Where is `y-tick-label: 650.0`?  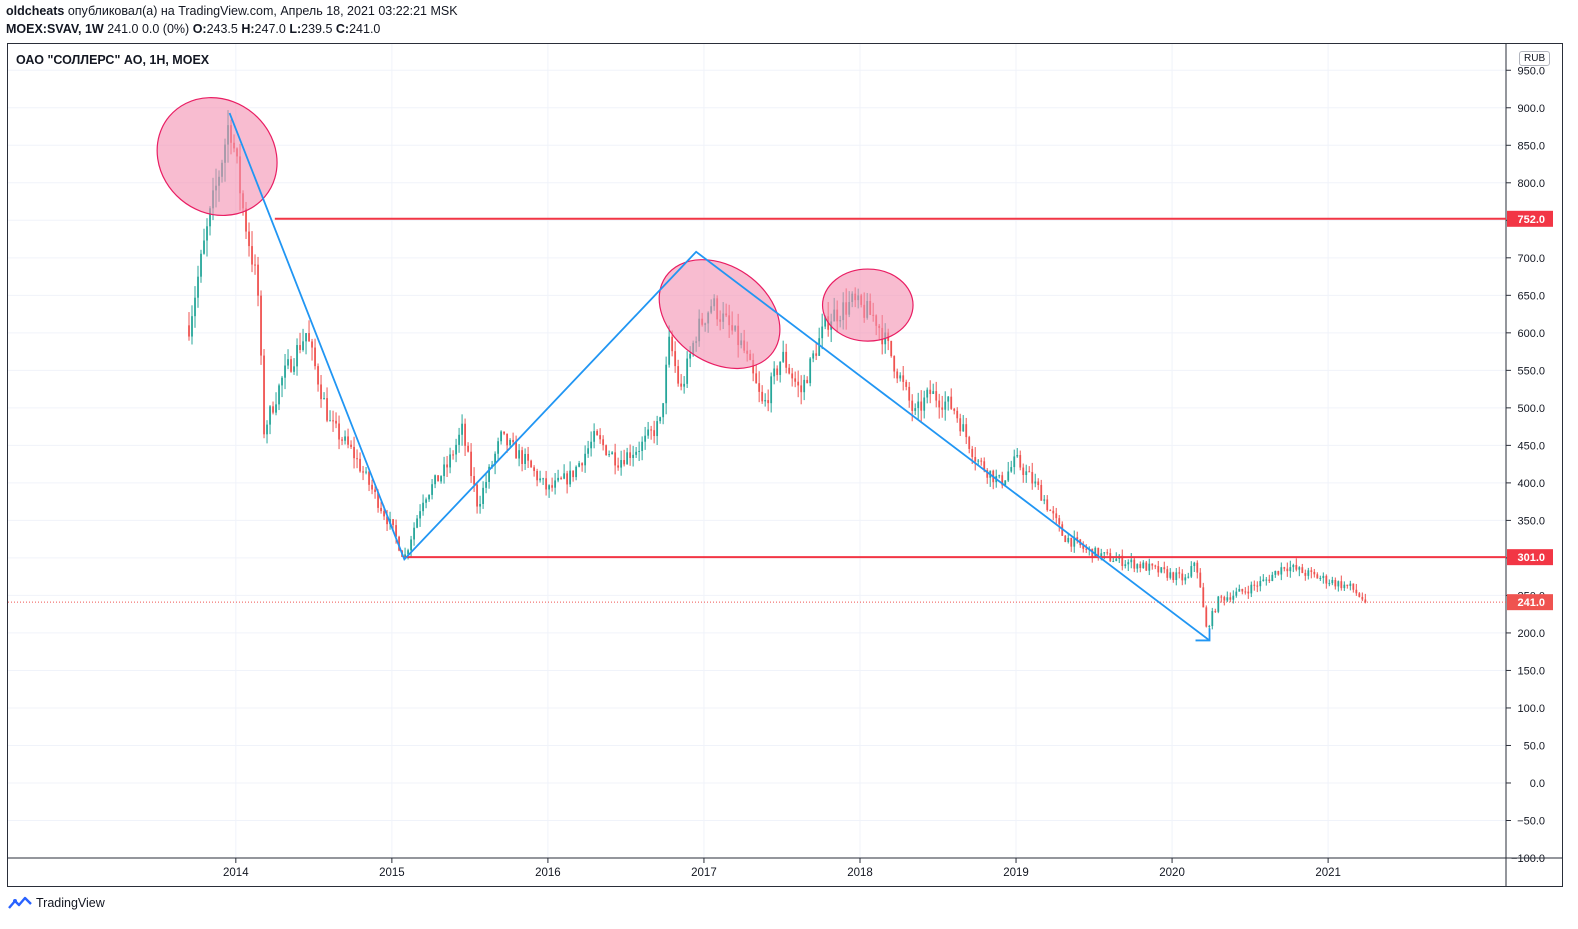
y-tick-label: 650.0 is located at coordinates (1531, 296).